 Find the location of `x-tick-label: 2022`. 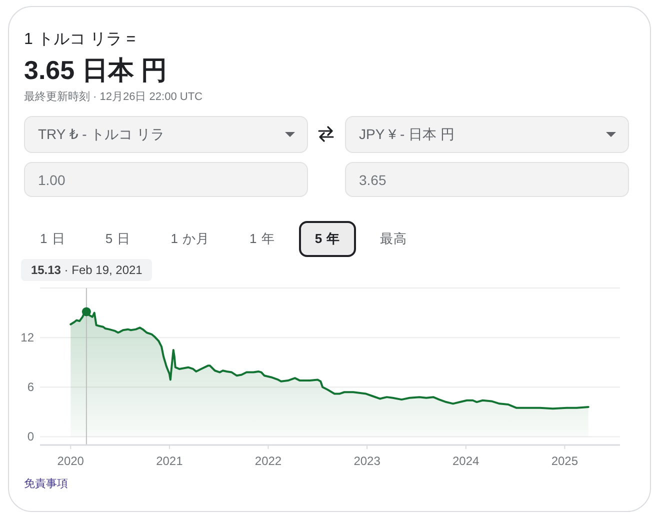

x-tick-label: 2022 is located at coordinates (268, 461).